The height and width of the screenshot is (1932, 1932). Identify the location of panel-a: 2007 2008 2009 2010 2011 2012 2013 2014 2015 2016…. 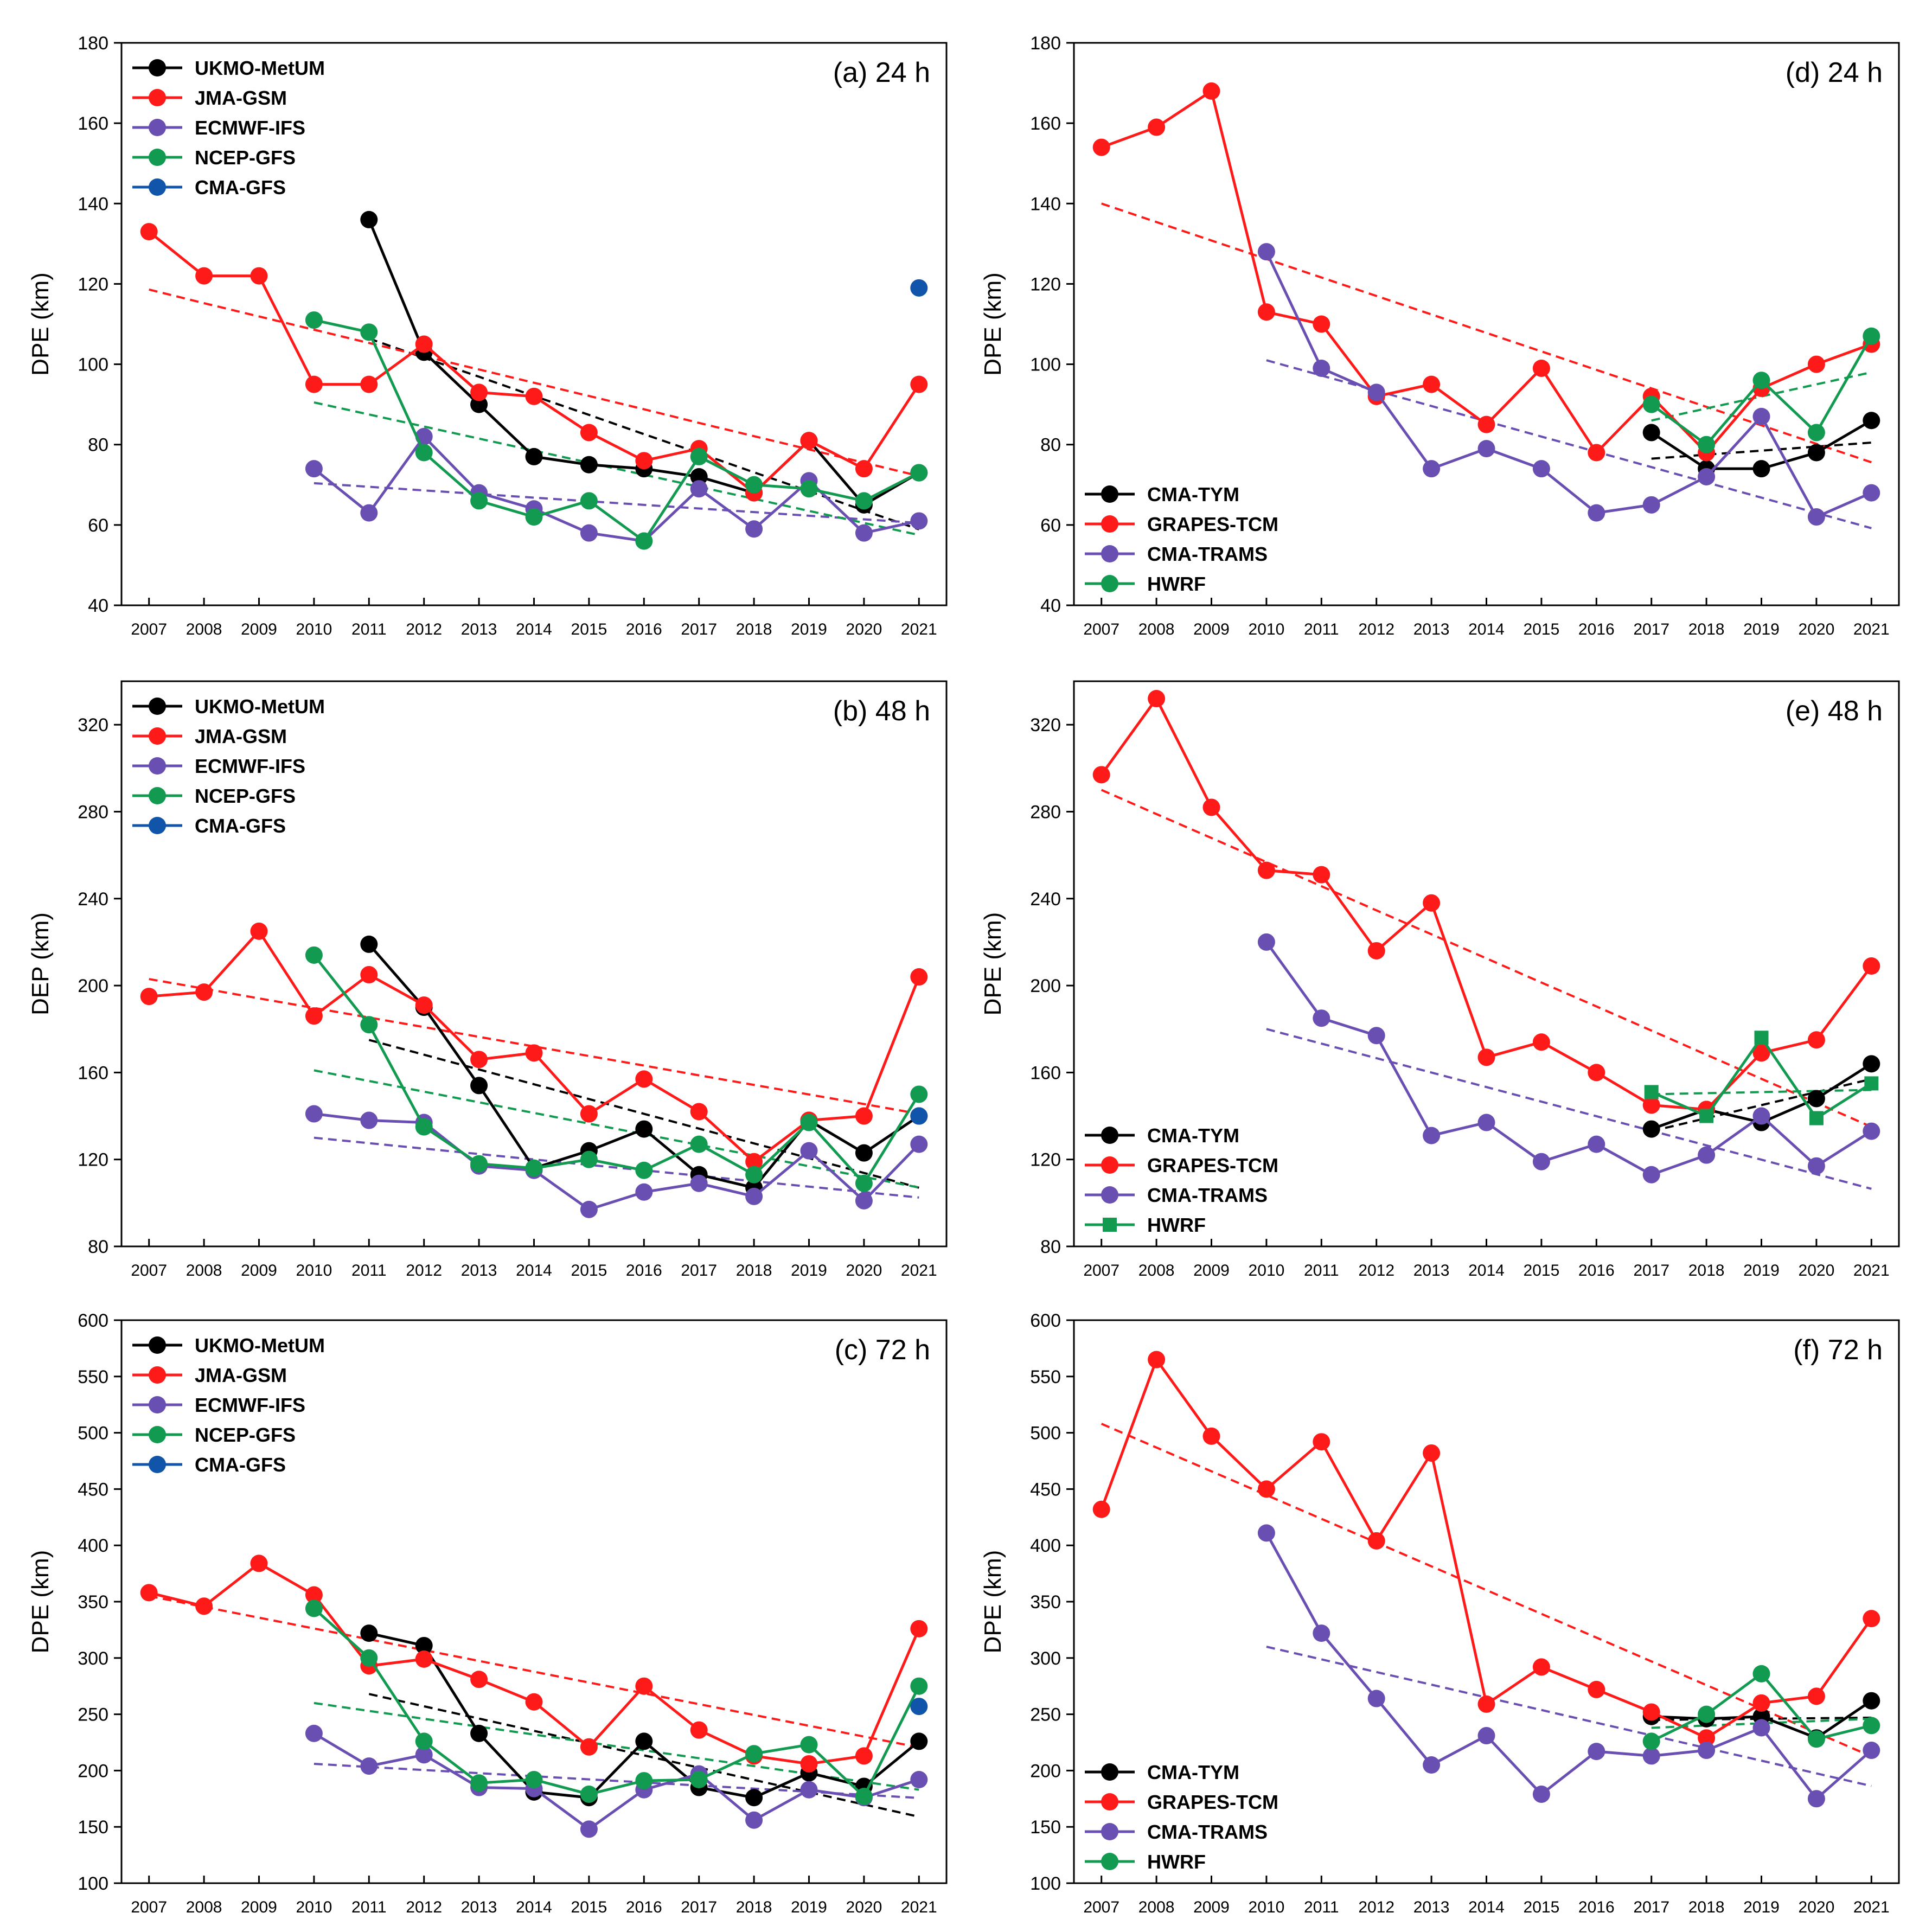
(487, 335).